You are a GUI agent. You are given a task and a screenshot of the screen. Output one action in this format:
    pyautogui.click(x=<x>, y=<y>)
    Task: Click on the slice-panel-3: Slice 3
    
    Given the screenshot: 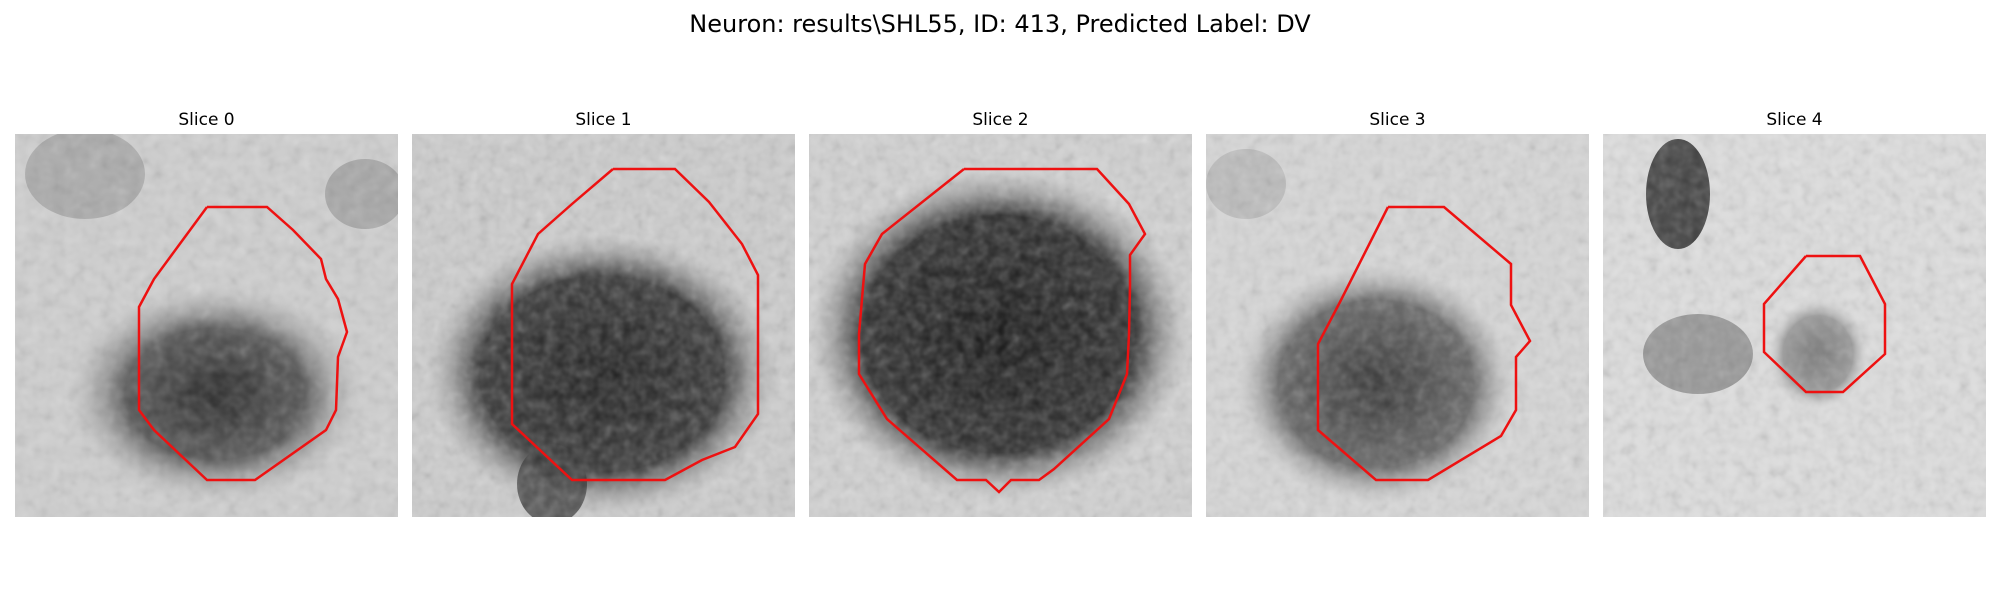 What is the action you would take?
    pyautogui.click(x=1397, y=313)
    